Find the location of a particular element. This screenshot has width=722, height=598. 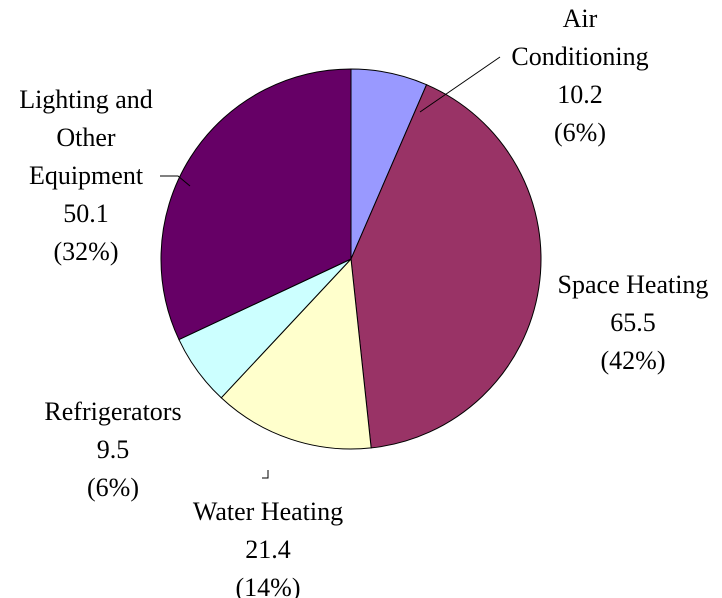

slice-label: Lighting and Other Equipment 50.1 (32%) is located at coordinates (86, 176).